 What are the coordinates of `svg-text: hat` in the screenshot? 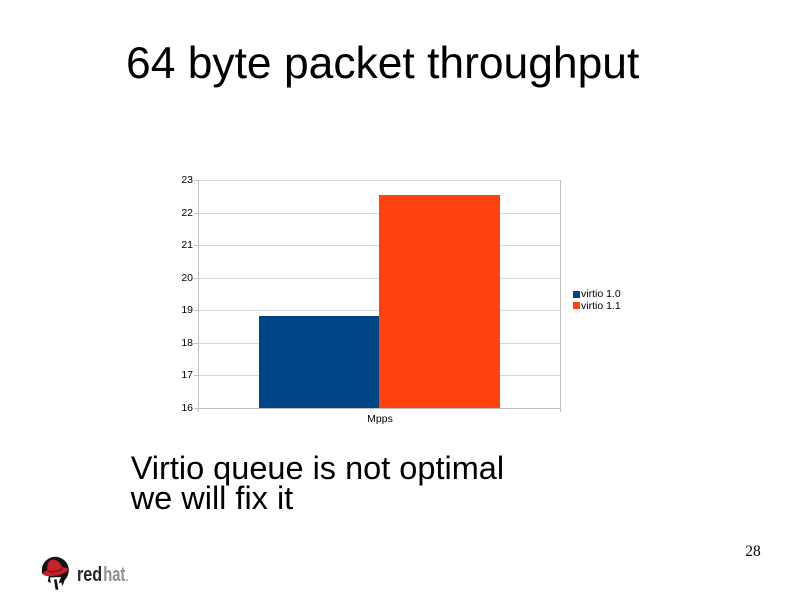 It's located at (114, 574).